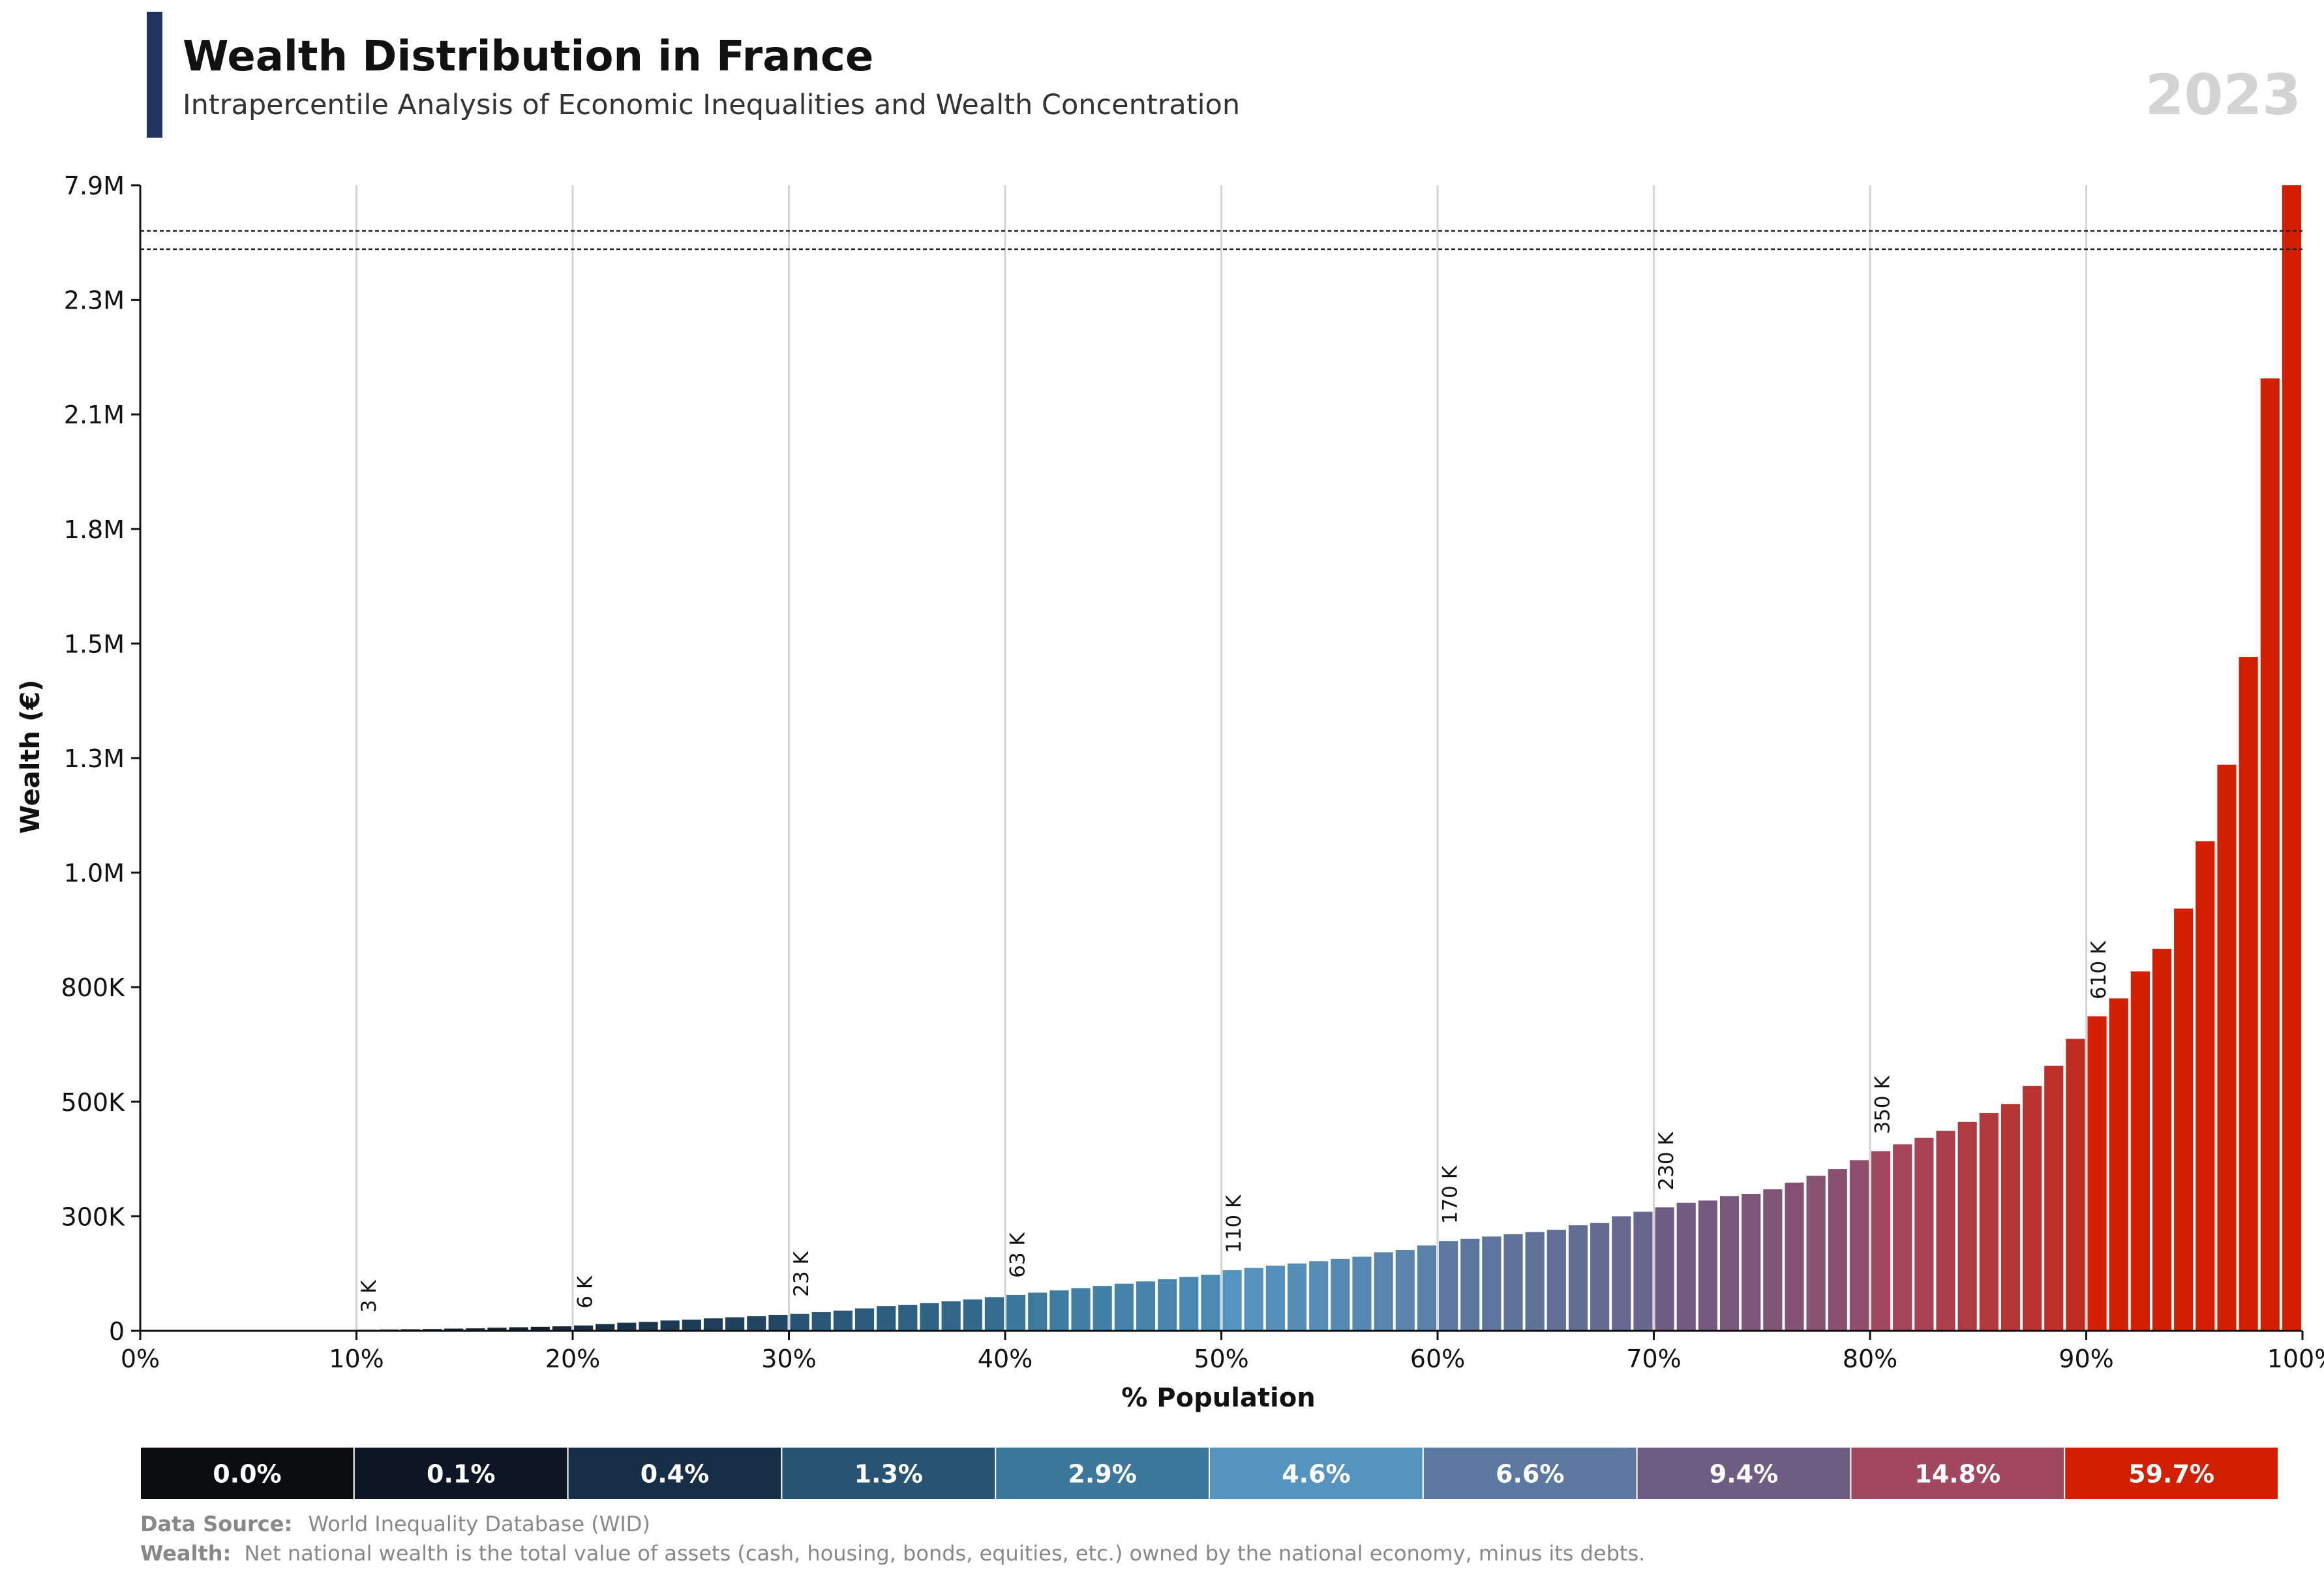 The height and width of the screenshot is (1582, 2324). What do you see at coordinates (94, 186) in the screenshot?
I see `y-tick-label: 7.9M` at bounding box center [94, 186].